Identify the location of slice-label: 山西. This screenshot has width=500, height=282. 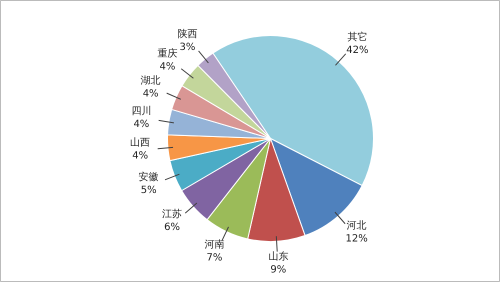
(140, 142).